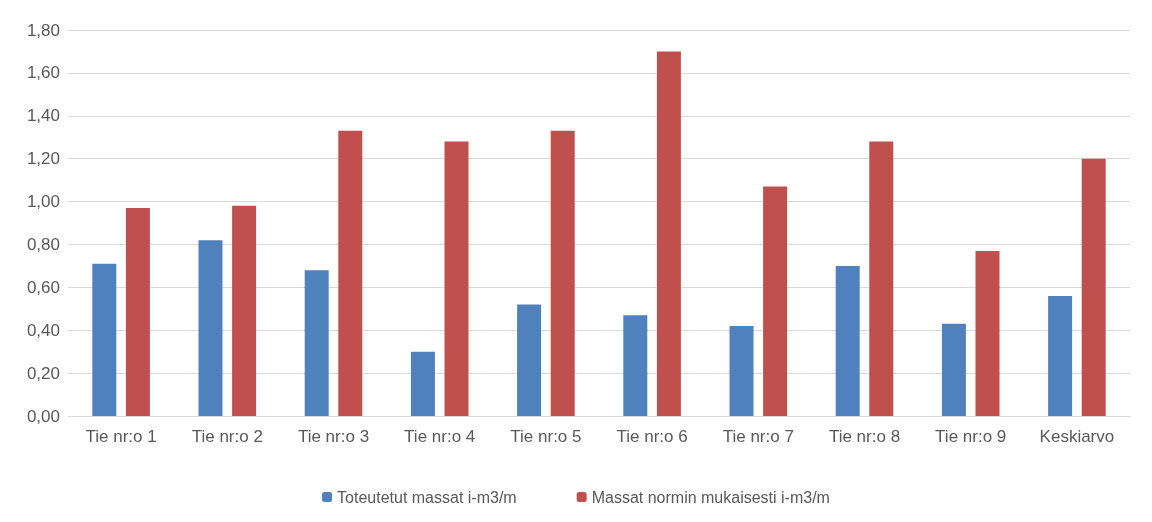 This screenshot has height=522, width=1152. I want to click on x-tick-label: Tie nr:o 5, so click(546, 436).